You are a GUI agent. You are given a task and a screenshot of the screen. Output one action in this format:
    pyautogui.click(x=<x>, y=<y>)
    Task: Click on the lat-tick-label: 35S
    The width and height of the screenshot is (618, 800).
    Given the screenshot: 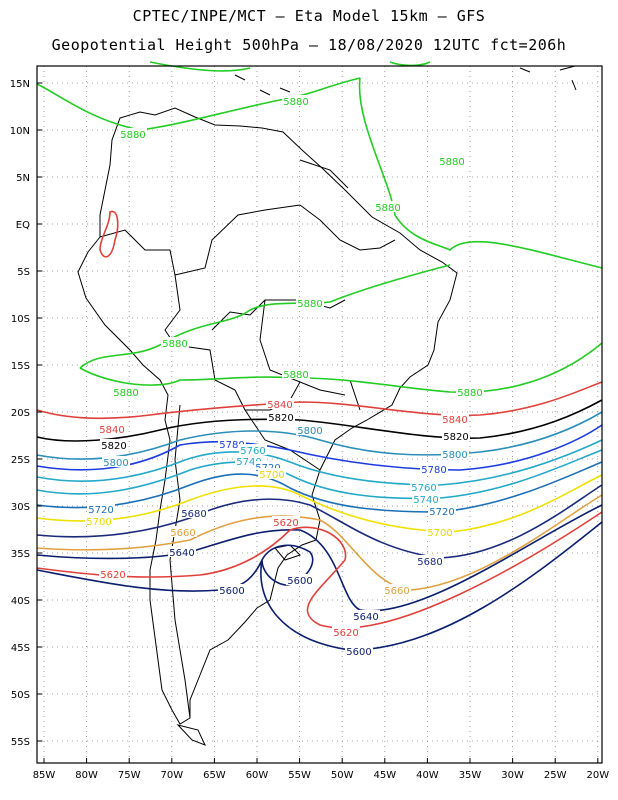 What is the action you would take?
    pyautogui.click(x=20, y=554)
    